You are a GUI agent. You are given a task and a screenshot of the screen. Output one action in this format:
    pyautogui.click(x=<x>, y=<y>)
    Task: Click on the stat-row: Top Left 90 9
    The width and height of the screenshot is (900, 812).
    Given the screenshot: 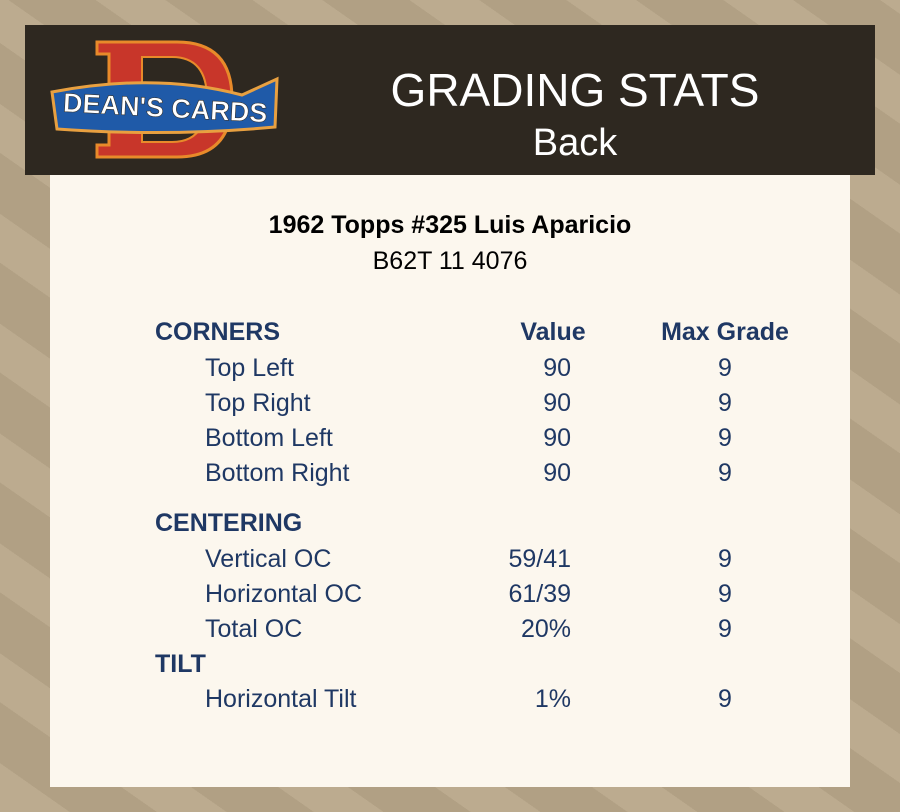 What is the action you would take?
    pyautogui.click(x=450, y=371)
    